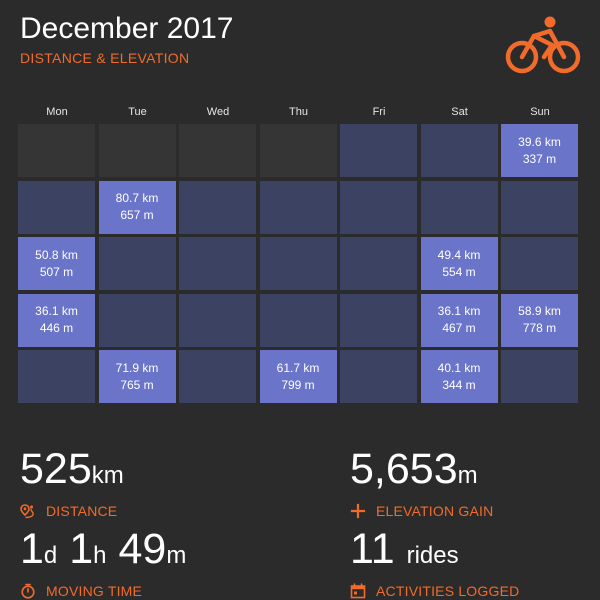  I want to click on stat-distance-value: 525km, so click(72, 472).